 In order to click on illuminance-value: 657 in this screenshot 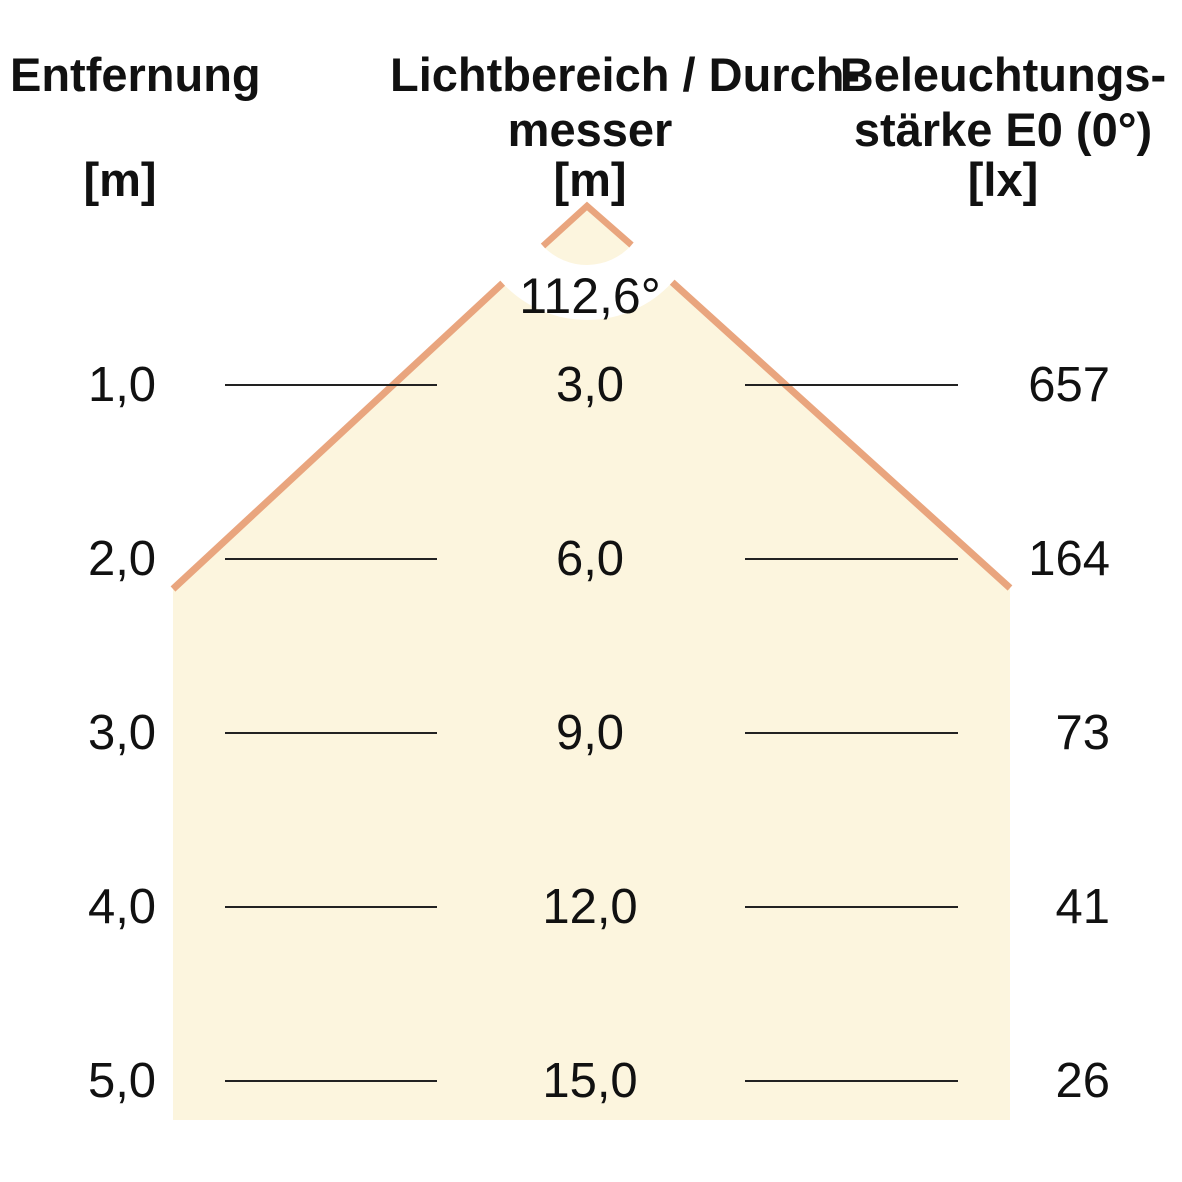, I will do `click(1069, 385)`.